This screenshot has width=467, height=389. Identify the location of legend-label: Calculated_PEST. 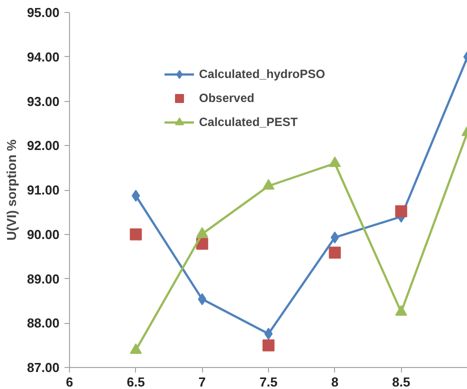
(248, 122).